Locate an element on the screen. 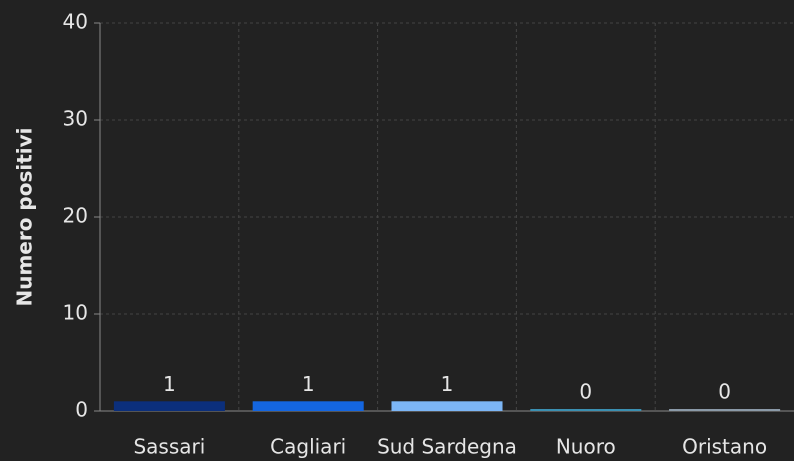 This screenshot has height=461, width=794. x-tick-label: Oristano is located at coordinates (724, 447).